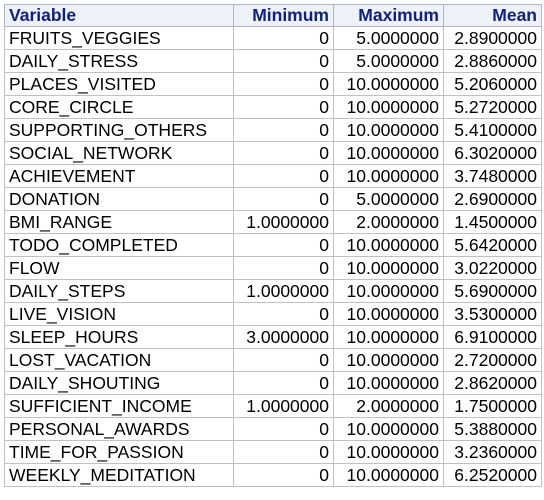 Image resolution: width=544 pixels, height=500 pixels. I want to click on column-header-variable: Variable, so click(119, 15).